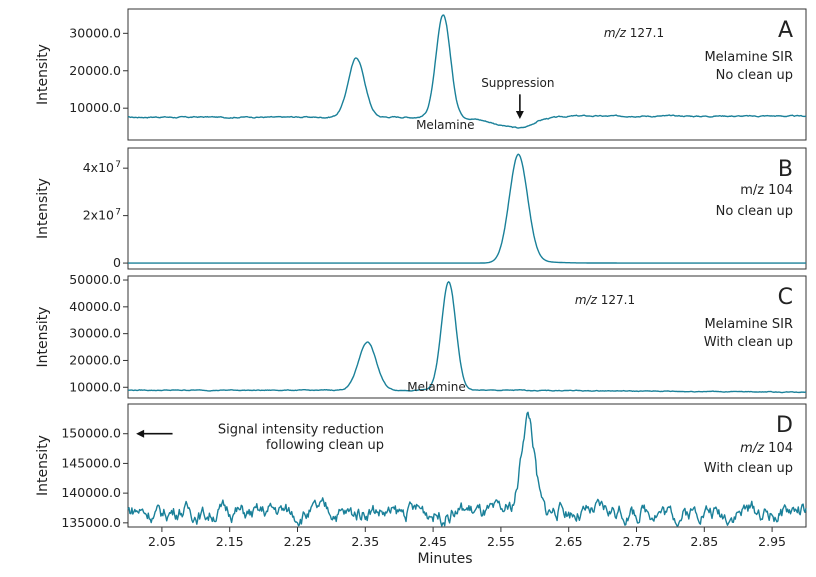 The image size is (816, 577). I want to click on annotation-label: following clean up, so click(325, 445).